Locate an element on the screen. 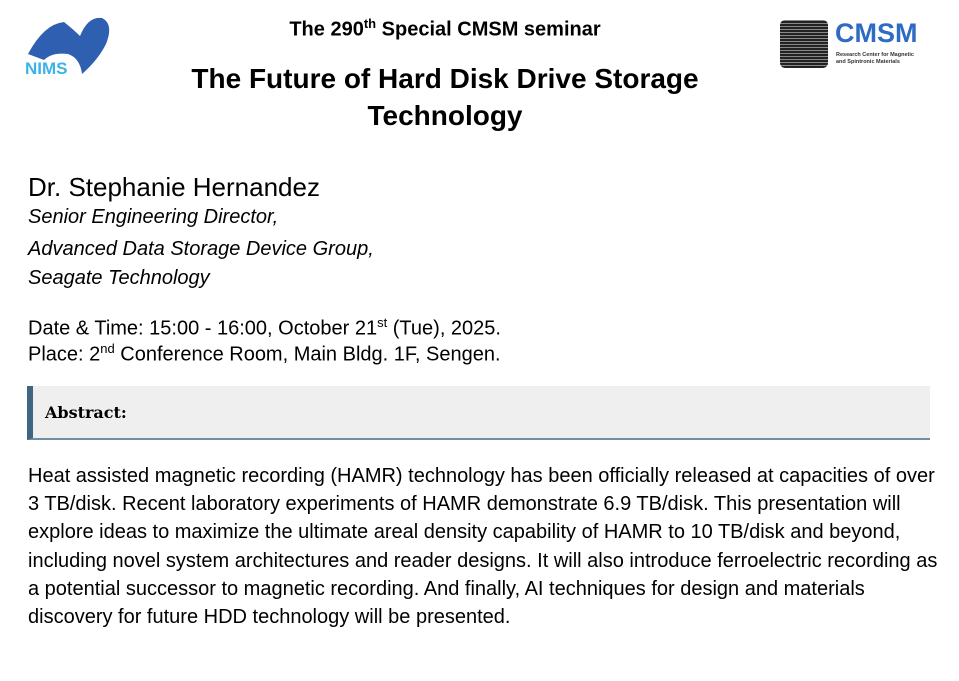 The width and height of the screenshot is (959, 681). cmsm-subtitle: and Spintronic Materials is located at coordinates (868, 62).